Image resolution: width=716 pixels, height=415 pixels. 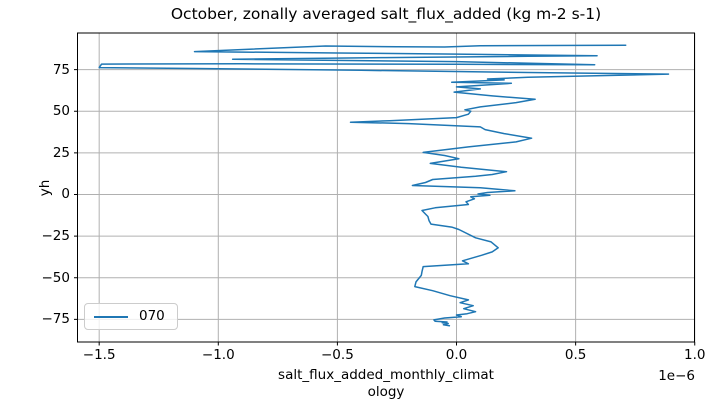 What do you see at coordinates (152, 315) in the screenshot?
I see `legend-label: 070` at bounding box center [152, 315].